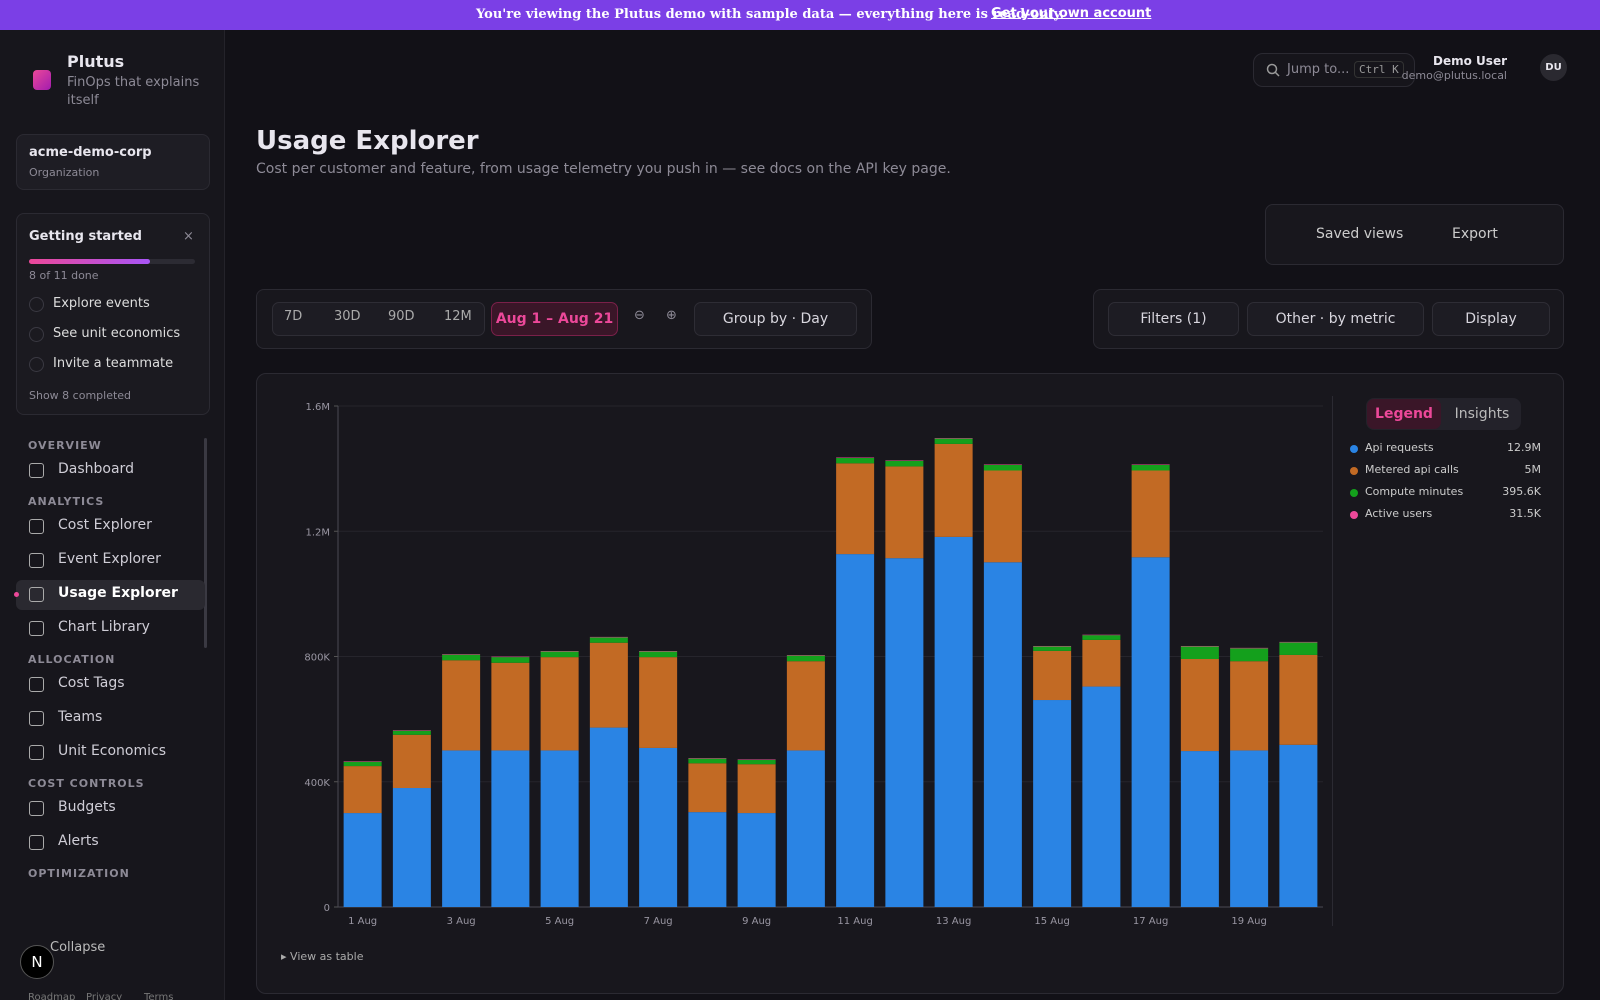 The height and width of the screenshot is (1000, 1600). Describe the element at coordinates (378, 319) in the screenshot. I see `range-group` at that location.